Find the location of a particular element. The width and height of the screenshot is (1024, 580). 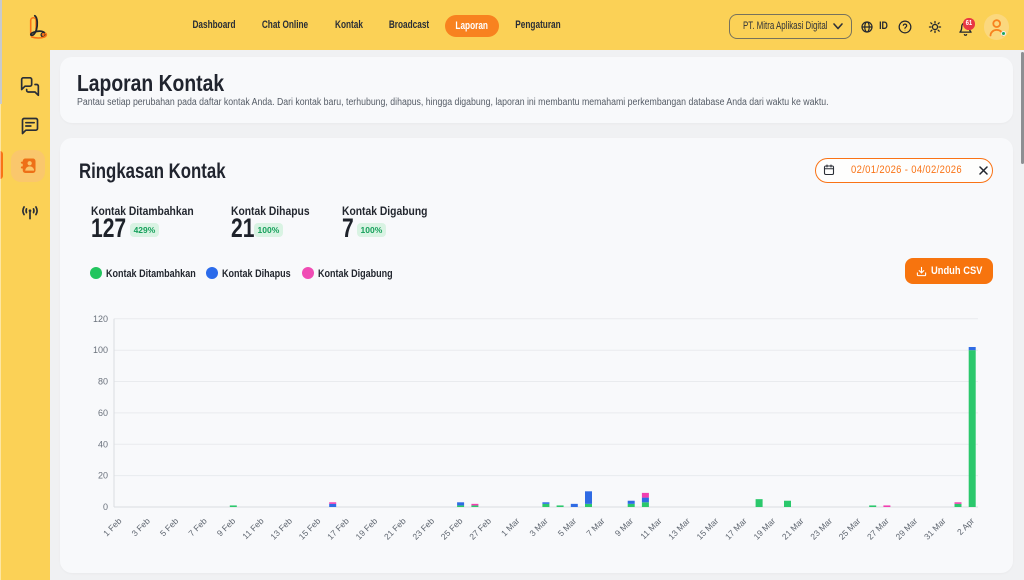

svg-text: 11 Mar is located at coordinates (650, 528).